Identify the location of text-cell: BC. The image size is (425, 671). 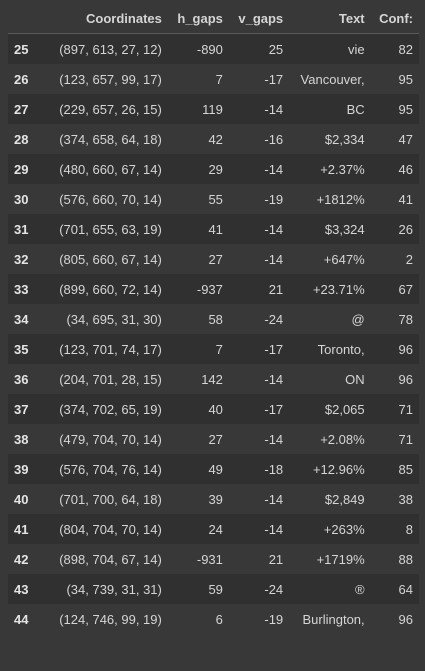
(355, 109).